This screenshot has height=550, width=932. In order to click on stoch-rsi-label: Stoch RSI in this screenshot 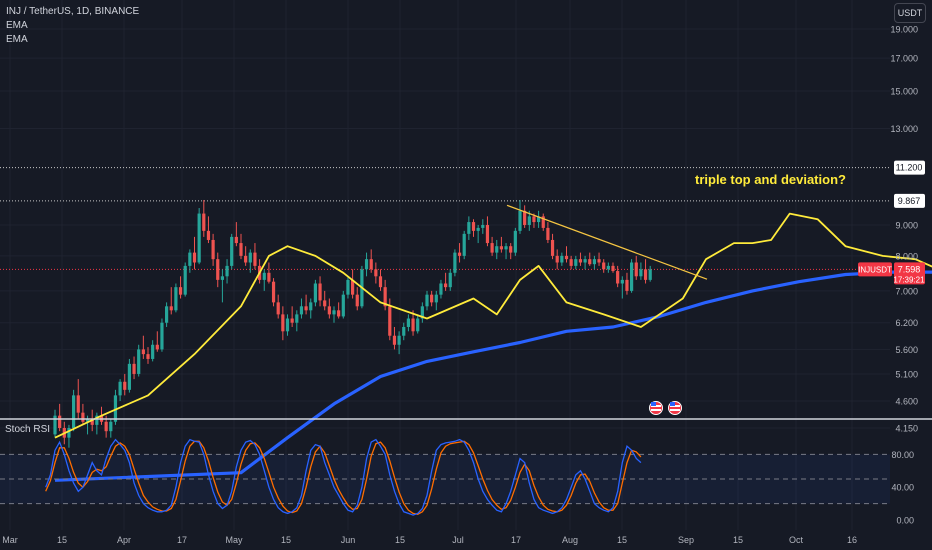, I will do `click(28, 429)`.